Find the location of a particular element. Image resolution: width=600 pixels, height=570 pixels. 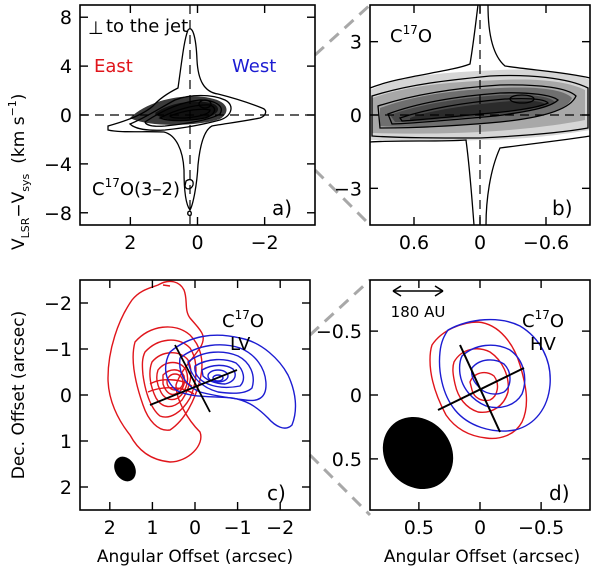

panel-b-ytick-label-0: −3 is located at coordinates (348, 189).